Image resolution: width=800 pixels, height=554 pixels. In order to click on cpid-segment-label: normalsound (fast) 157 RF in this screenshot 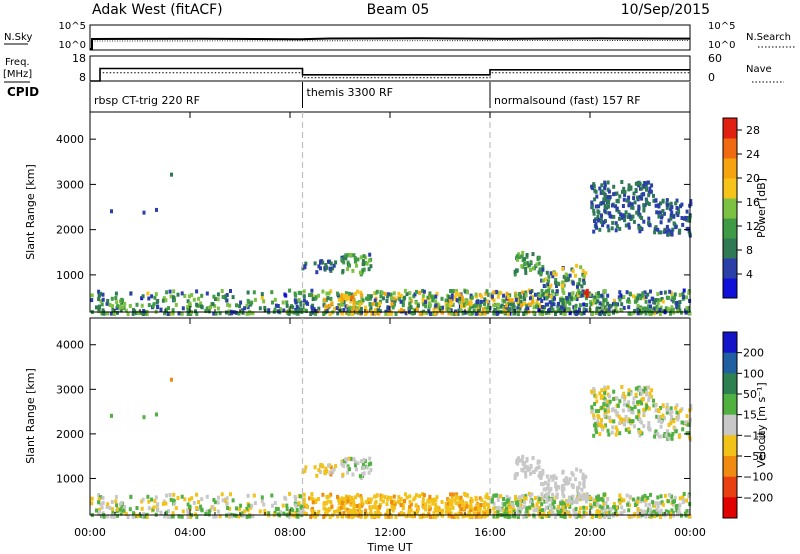, I will do `click(567, 100)`.